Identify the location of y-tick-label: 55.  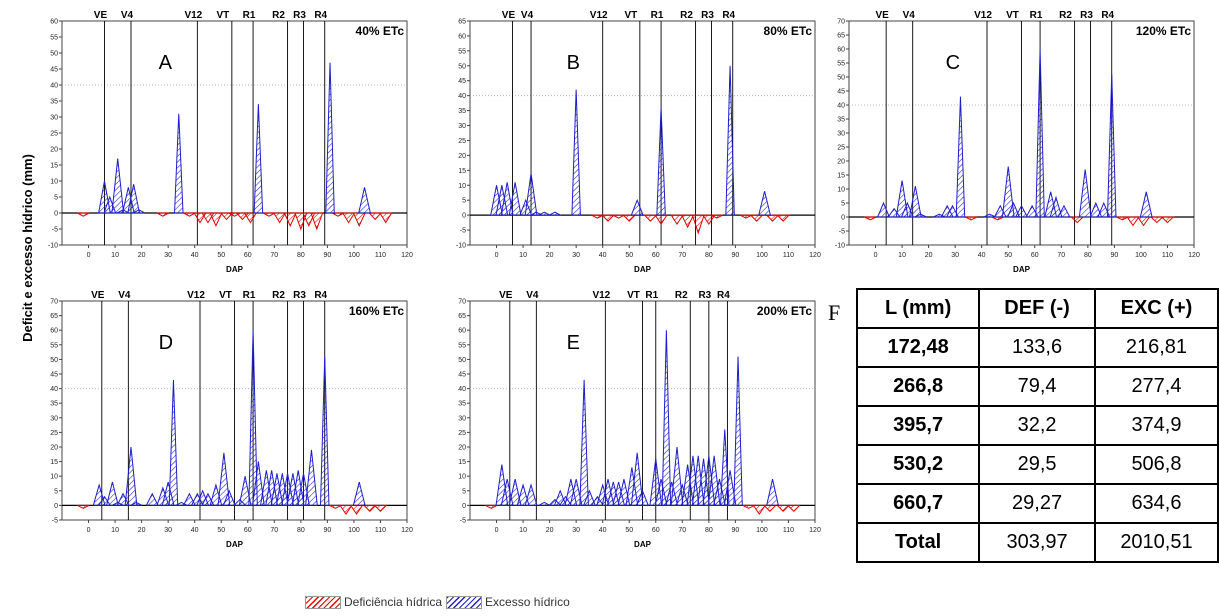
(462, 345).